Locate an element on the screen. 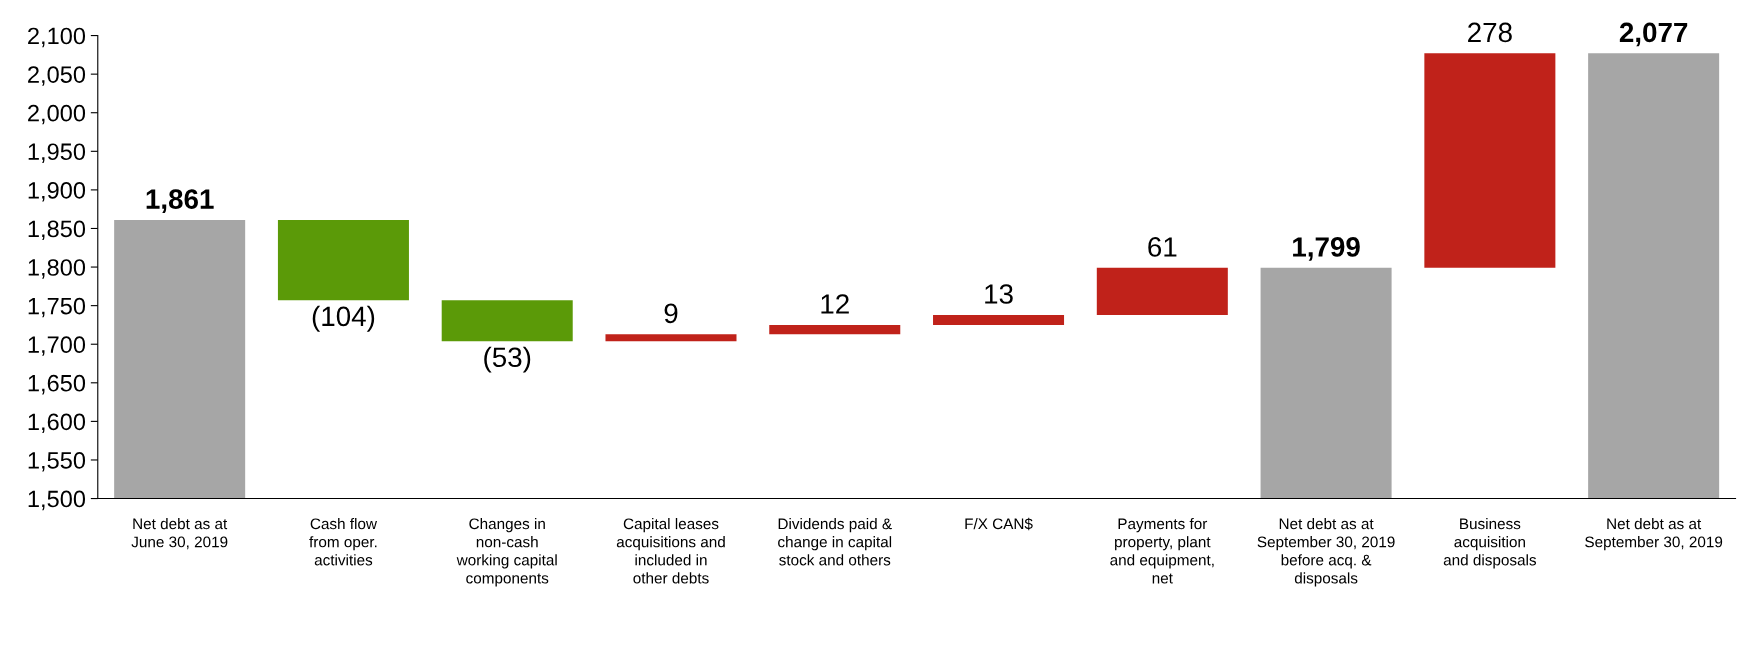  data-label: 12 is located at coordinates (835, 304).